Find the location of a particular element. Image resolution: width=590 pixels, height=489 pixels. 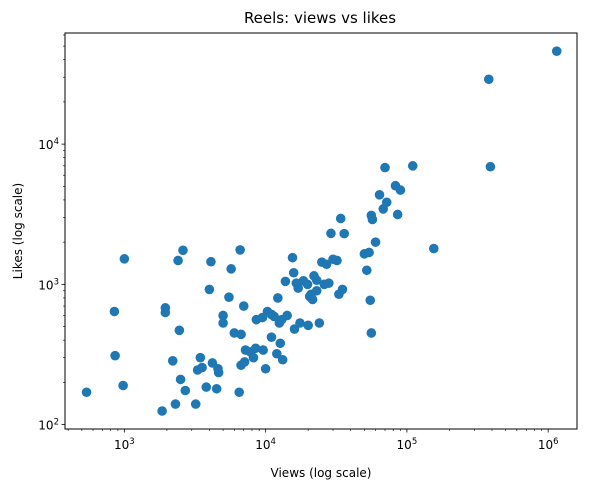

x-tick-label: 105 is located at coordinates (407, 444).